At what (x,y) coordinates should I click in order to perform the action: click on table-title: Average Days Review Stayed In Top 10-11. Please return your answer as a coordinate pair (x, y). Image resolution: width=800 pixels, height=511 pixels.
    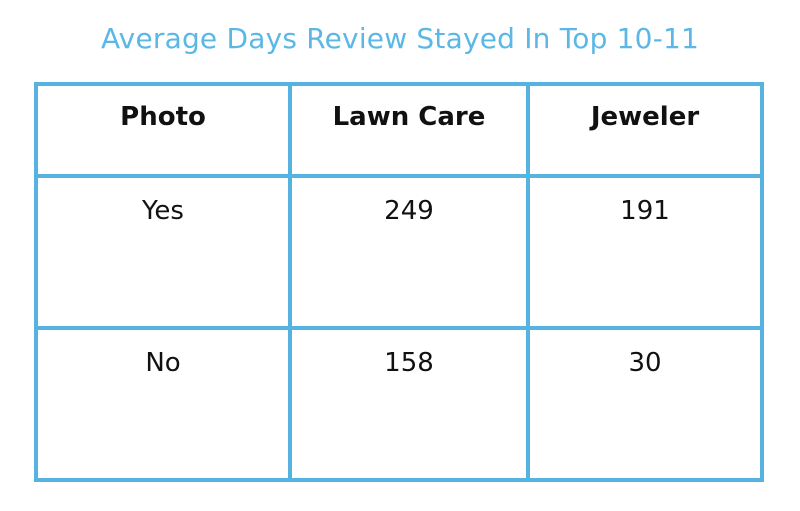
    Looking at the image, I should click on (400, 38).